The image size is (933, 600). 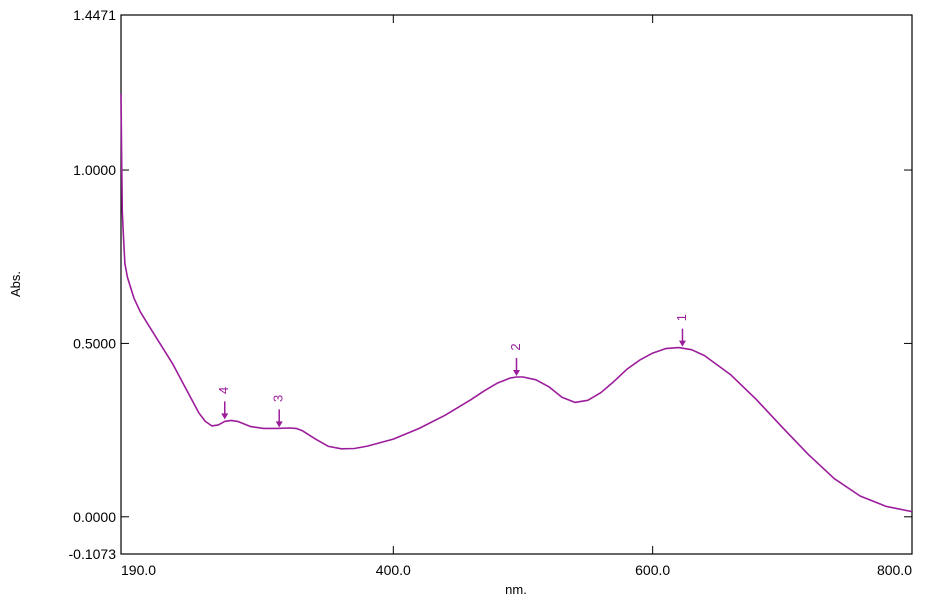 I want to click on y-tick-label: 1.4471, so click(x=94, y=15).